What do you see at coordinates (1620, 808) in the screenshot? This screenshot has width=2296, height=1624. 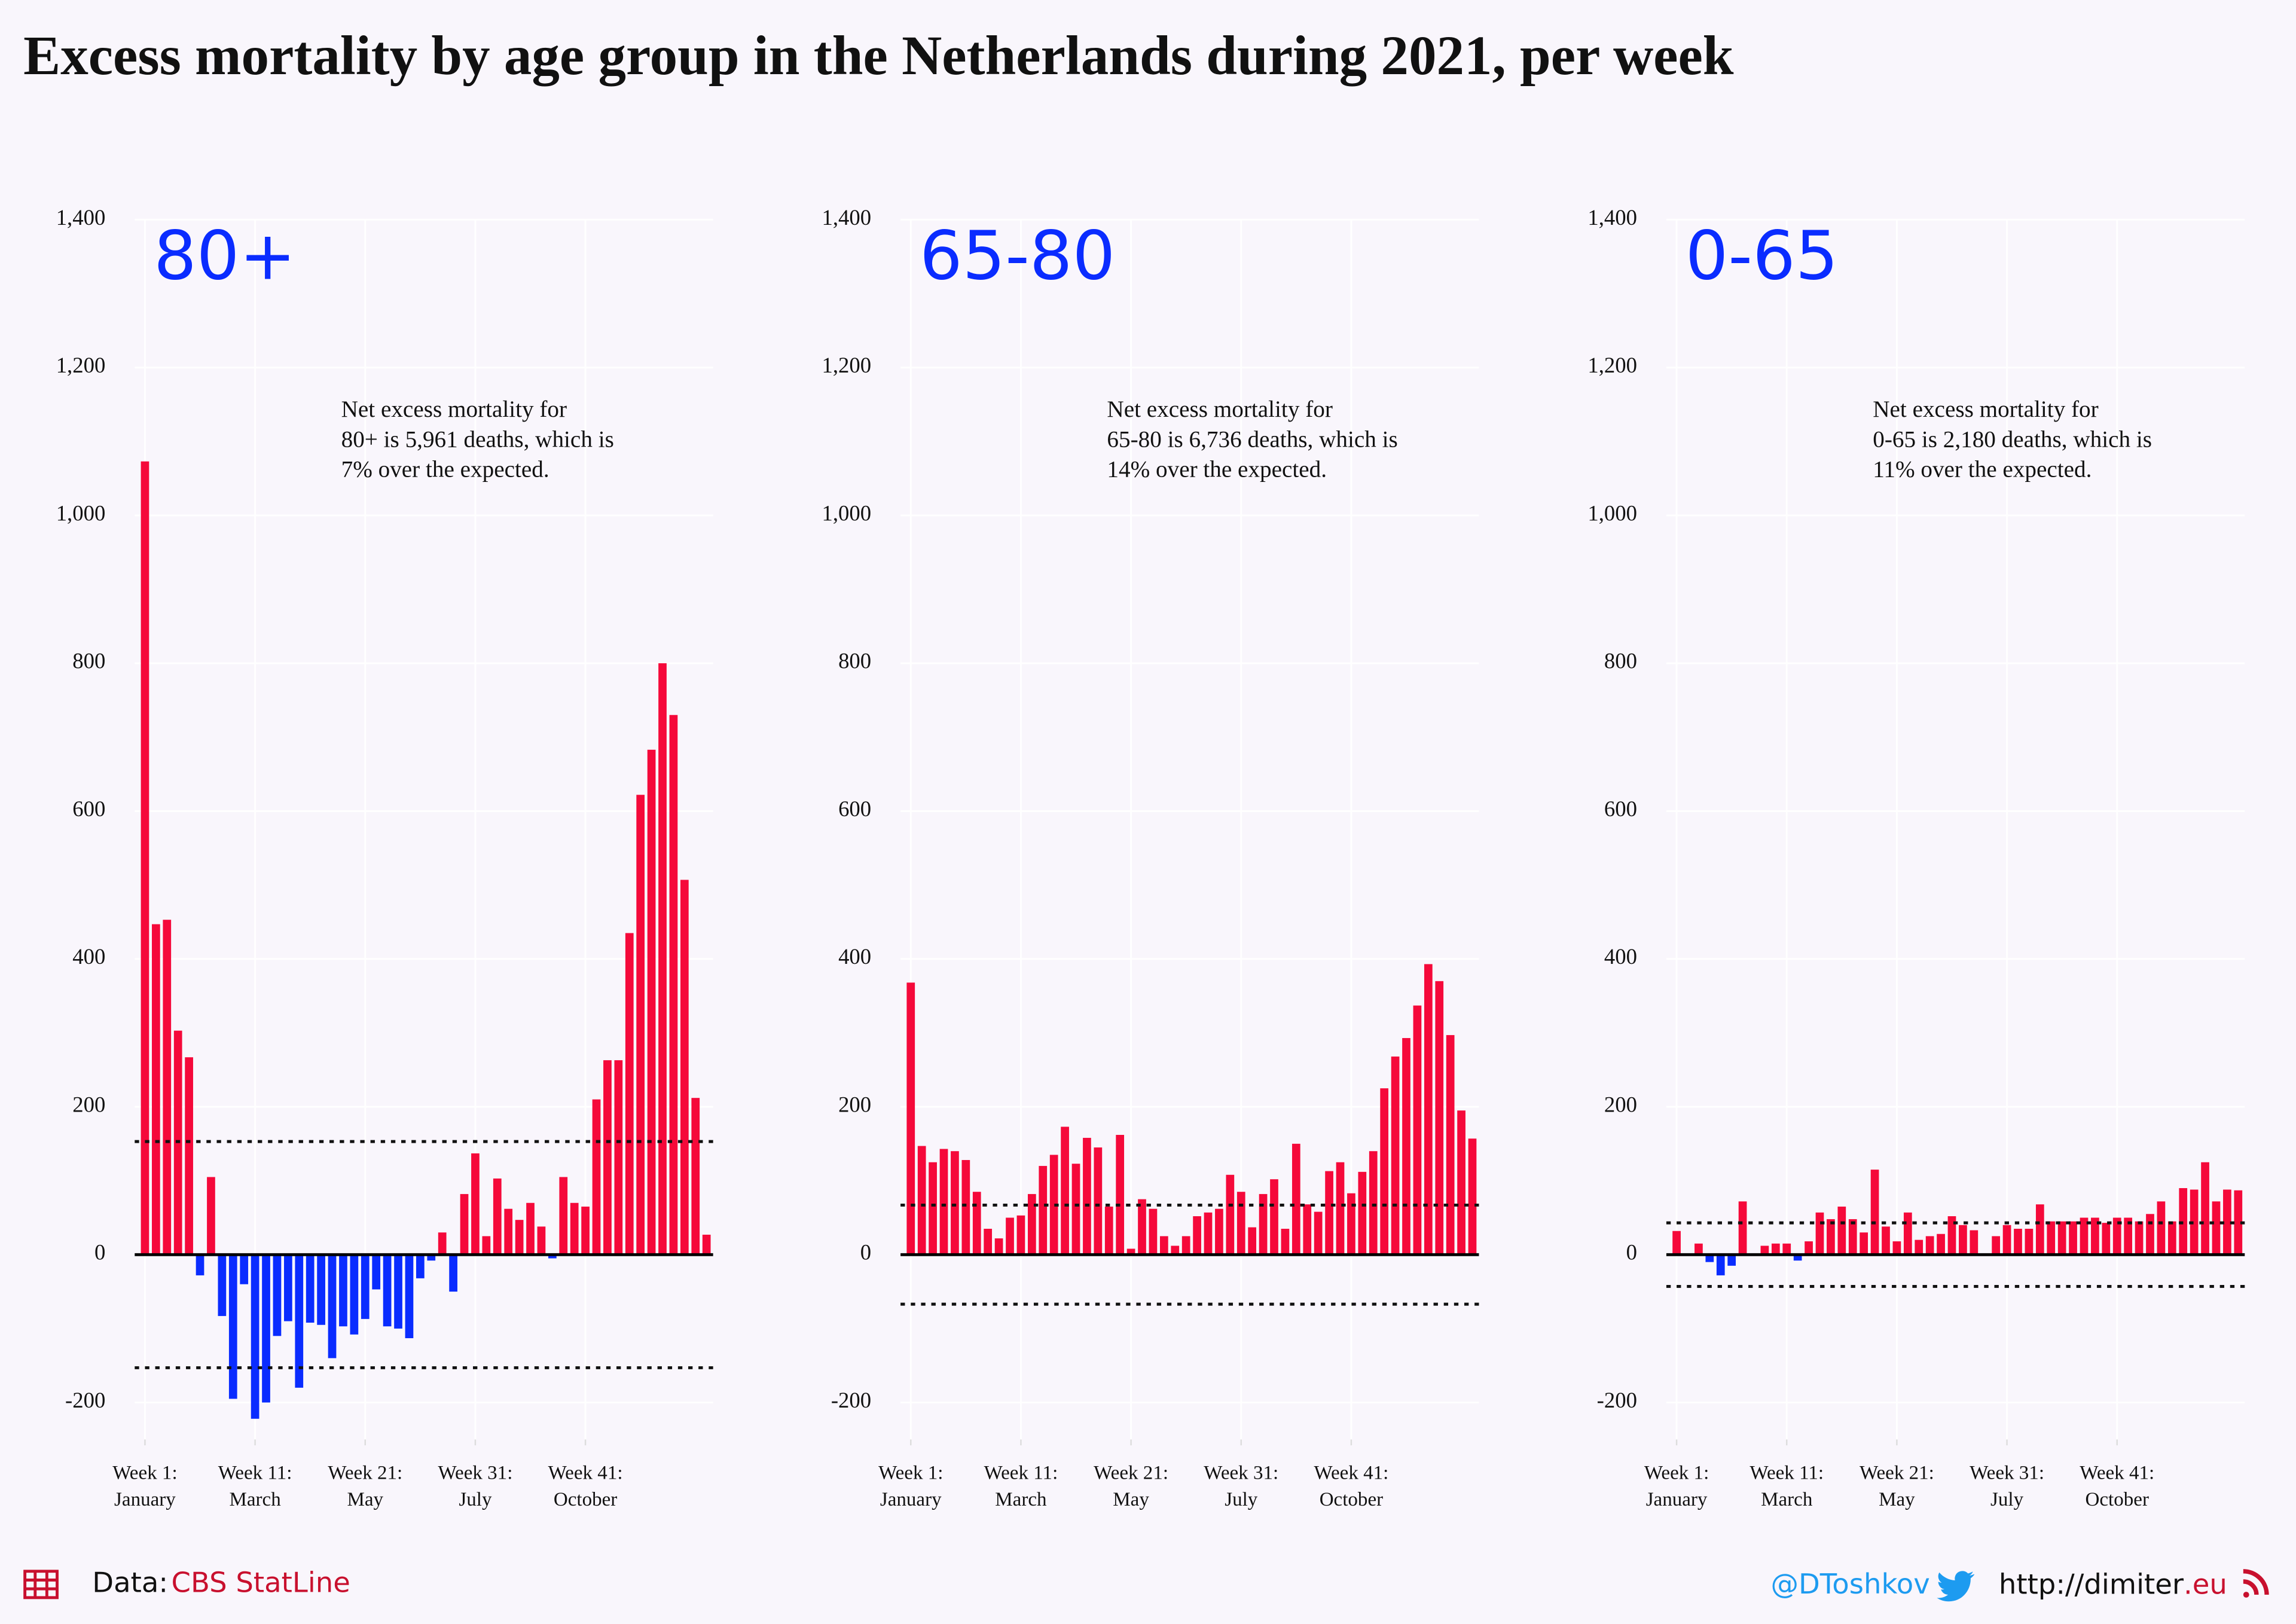 I see `y-tick-label: 600` at bounding box center [1620, 808].